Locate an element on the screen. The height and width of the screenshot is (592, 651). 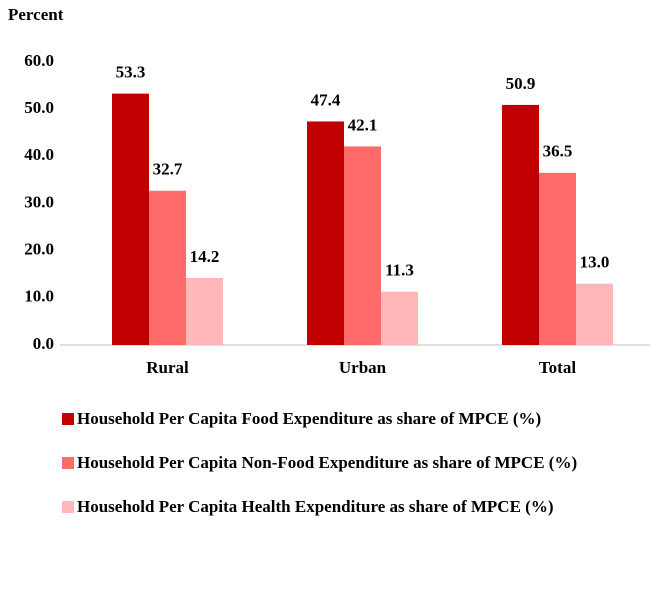
y-tick-label: 50.0 is located at coordinates (39, 107).